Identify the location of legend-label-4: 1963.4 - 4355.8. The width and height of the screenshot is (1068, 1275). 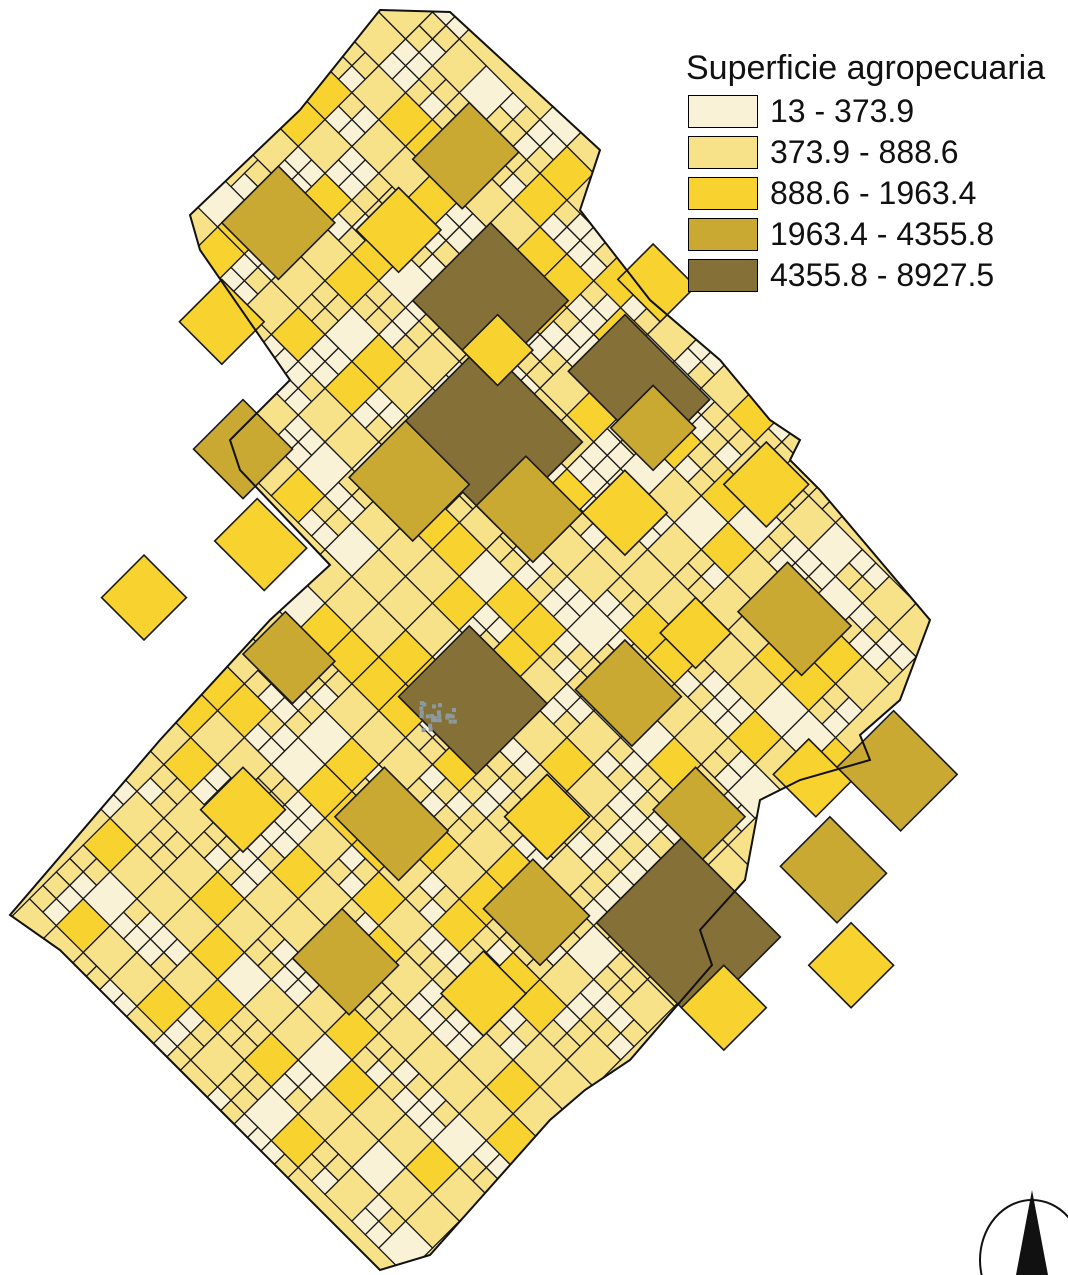
(882, 234).